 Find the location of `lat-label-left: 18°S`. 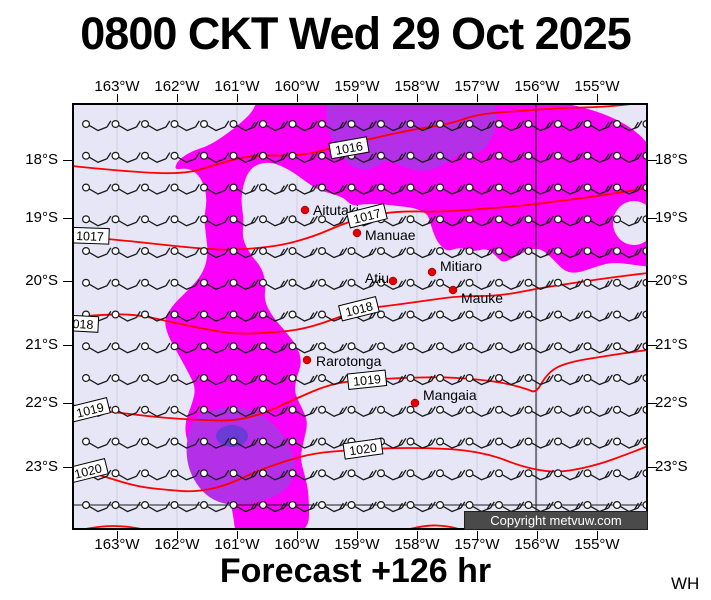

lat-label-left: 18°S is located at coordinates (41, 159).